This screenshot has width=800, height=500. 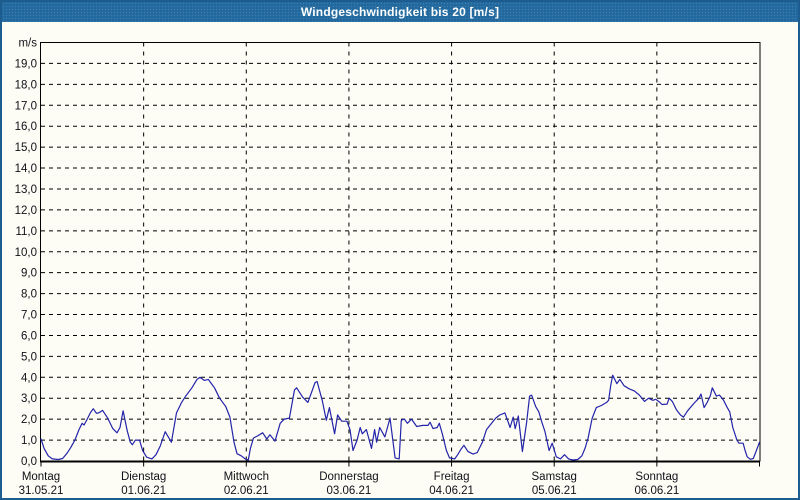 I want to click on x-date-label: 03.06.21, so click(x=349, y=491).